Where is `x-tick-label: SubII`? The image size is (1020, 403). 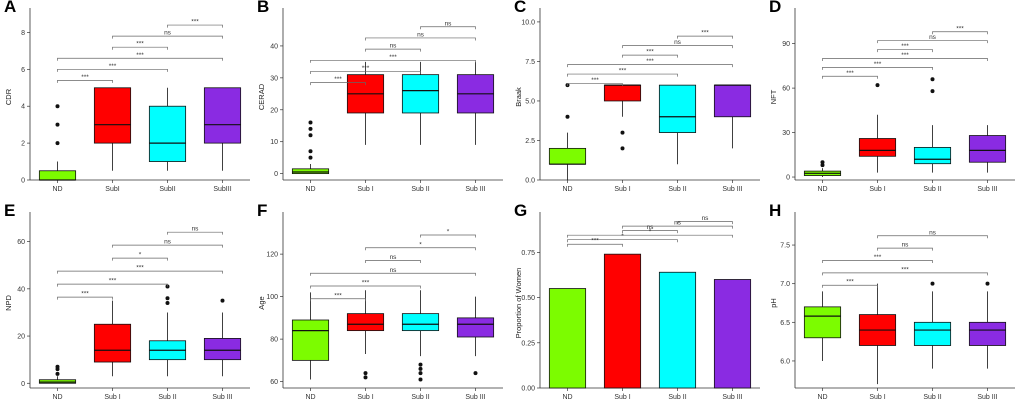
x-tick-label: SubII is located at coordinates (167, 189).